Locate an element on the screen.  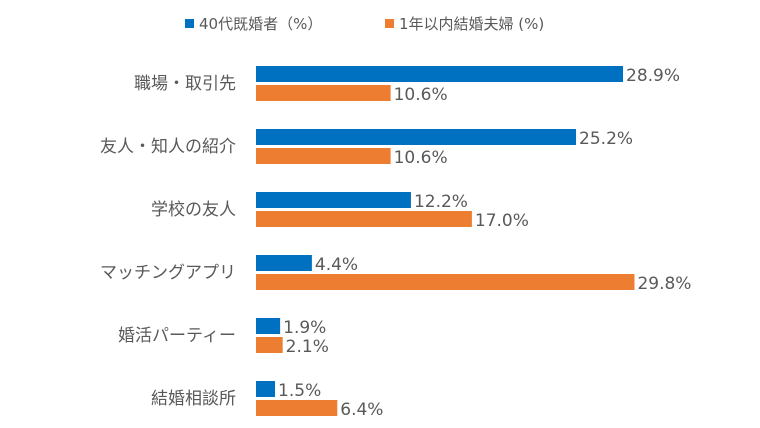
category-label: 結婚相談所 is located at coordinates (193, 399).